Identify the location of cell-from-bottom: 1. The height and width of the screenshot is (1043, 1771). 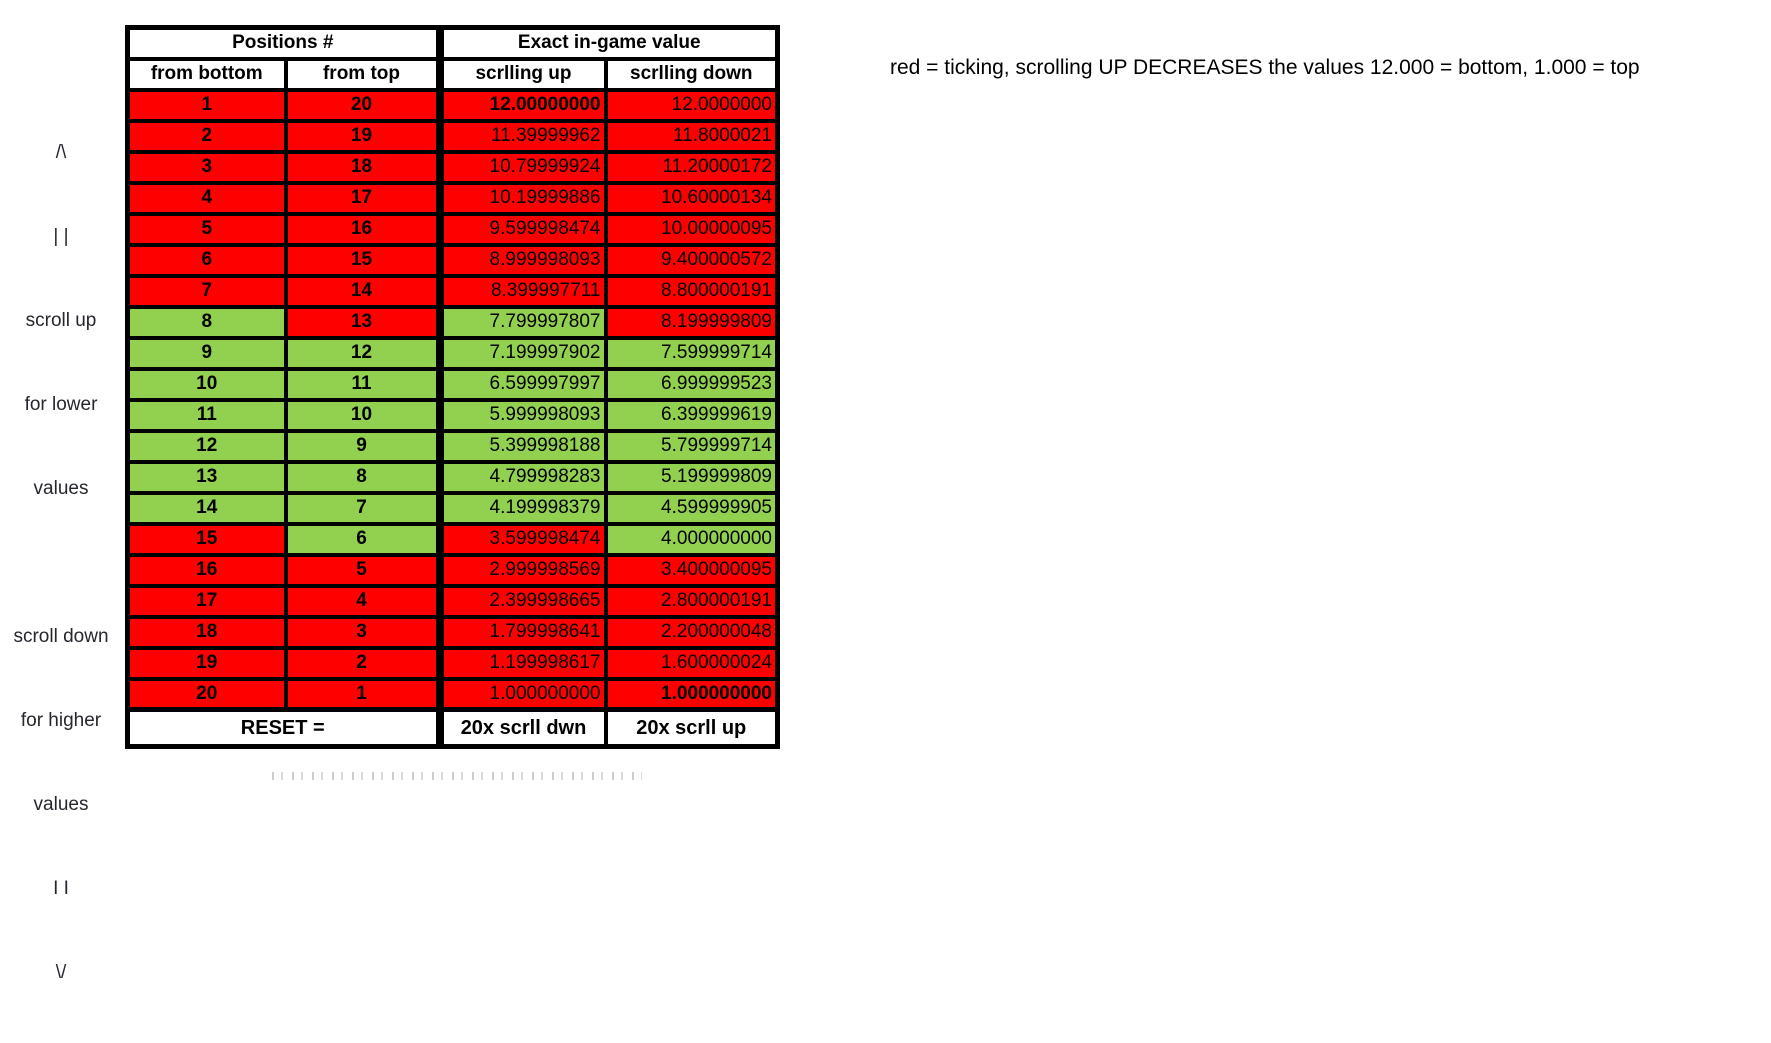
(206, 105).